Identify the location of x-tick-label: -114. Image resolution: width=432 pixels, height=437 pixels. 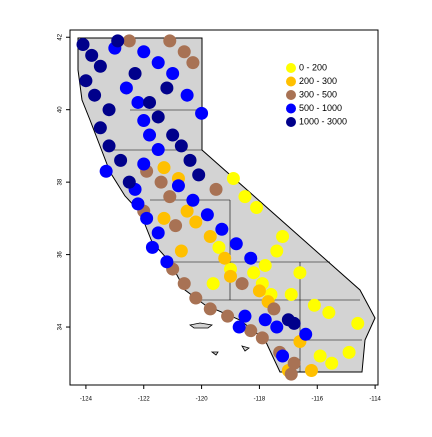
(375, 400).